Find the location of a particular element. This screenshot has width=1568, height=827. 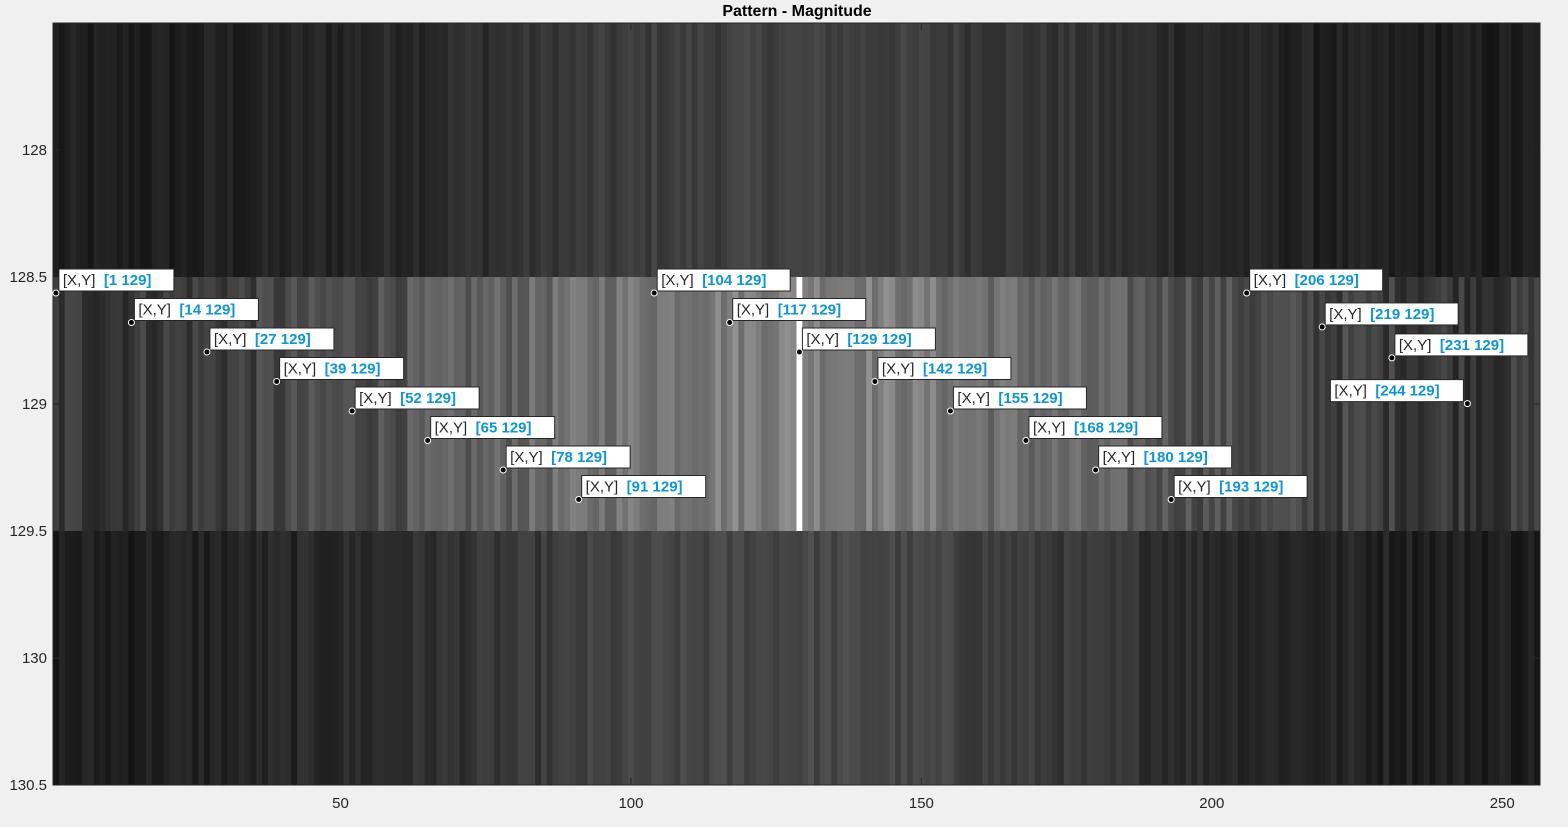

datatip: [X,Y] [129 129] is located at coordinates (865, 341).